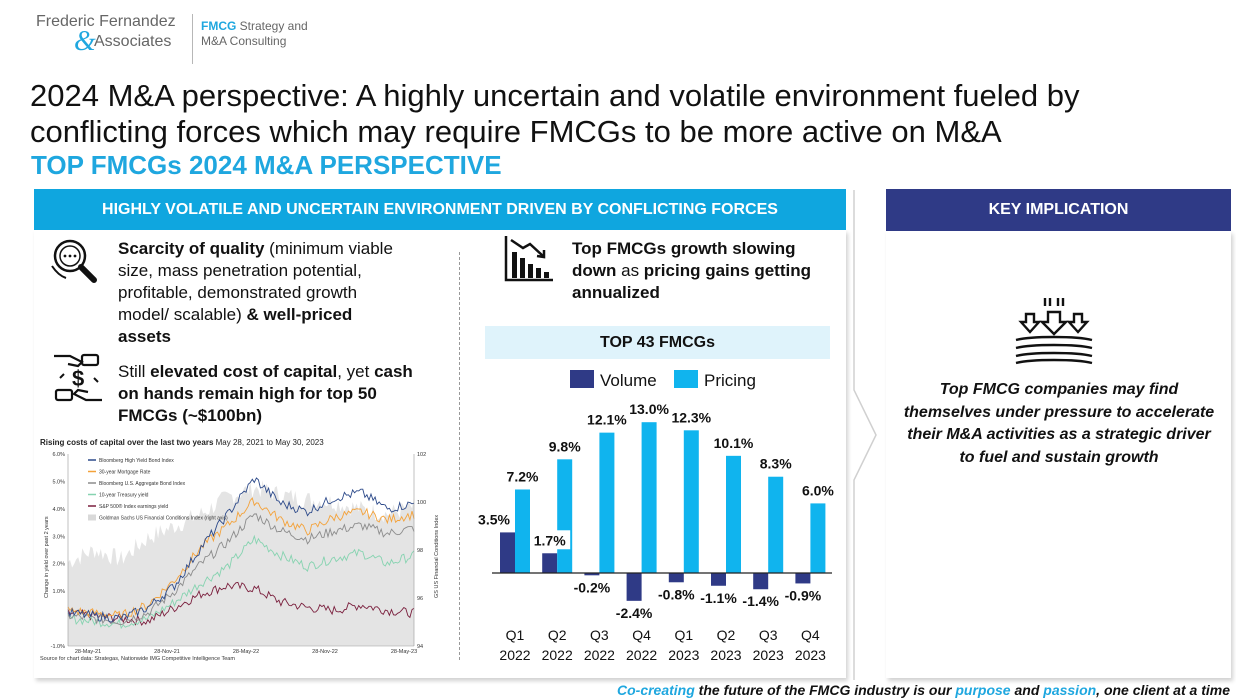 This screenshot has height=700, width=1236. I want to click on pricing-value-label: 13.0%, so click(649, 409).